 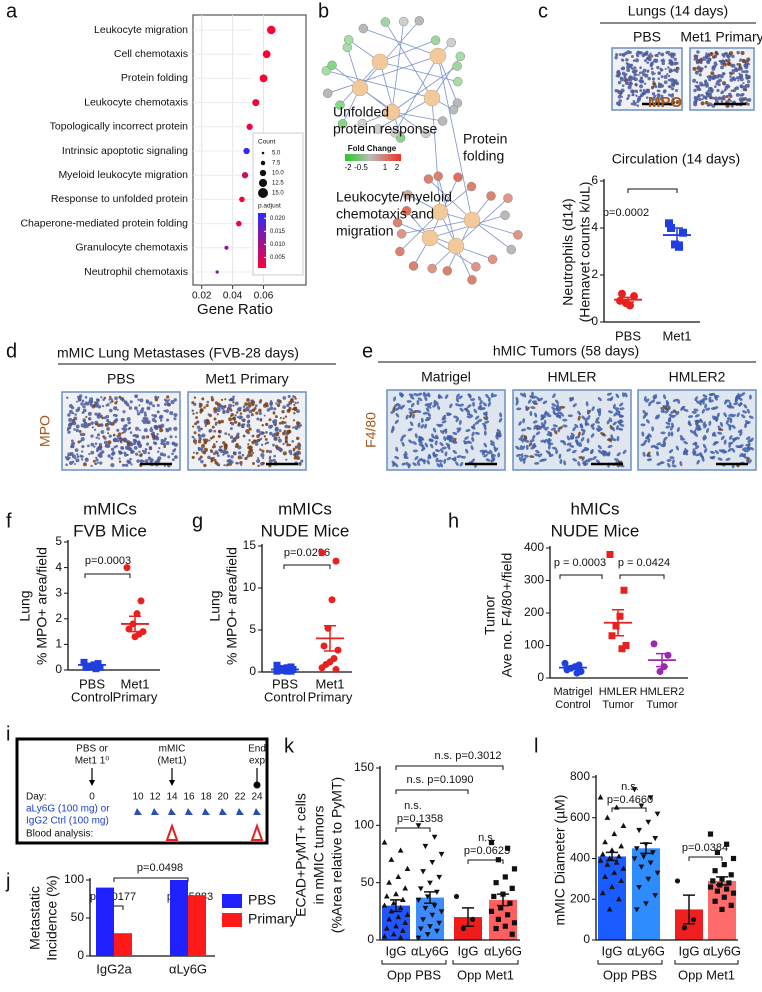 I want to click on x-tick-label: Tumor, so click(x=618, y=705).